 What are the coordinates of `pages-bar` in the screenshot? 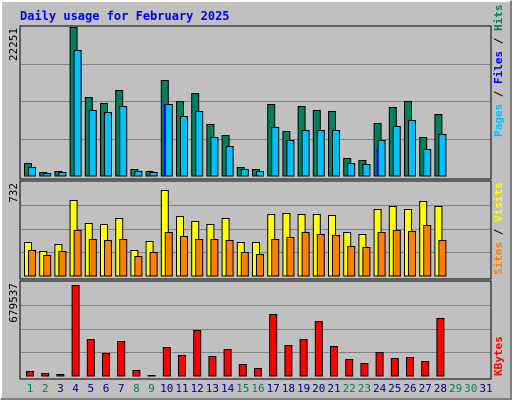 It's located at (377, 162).